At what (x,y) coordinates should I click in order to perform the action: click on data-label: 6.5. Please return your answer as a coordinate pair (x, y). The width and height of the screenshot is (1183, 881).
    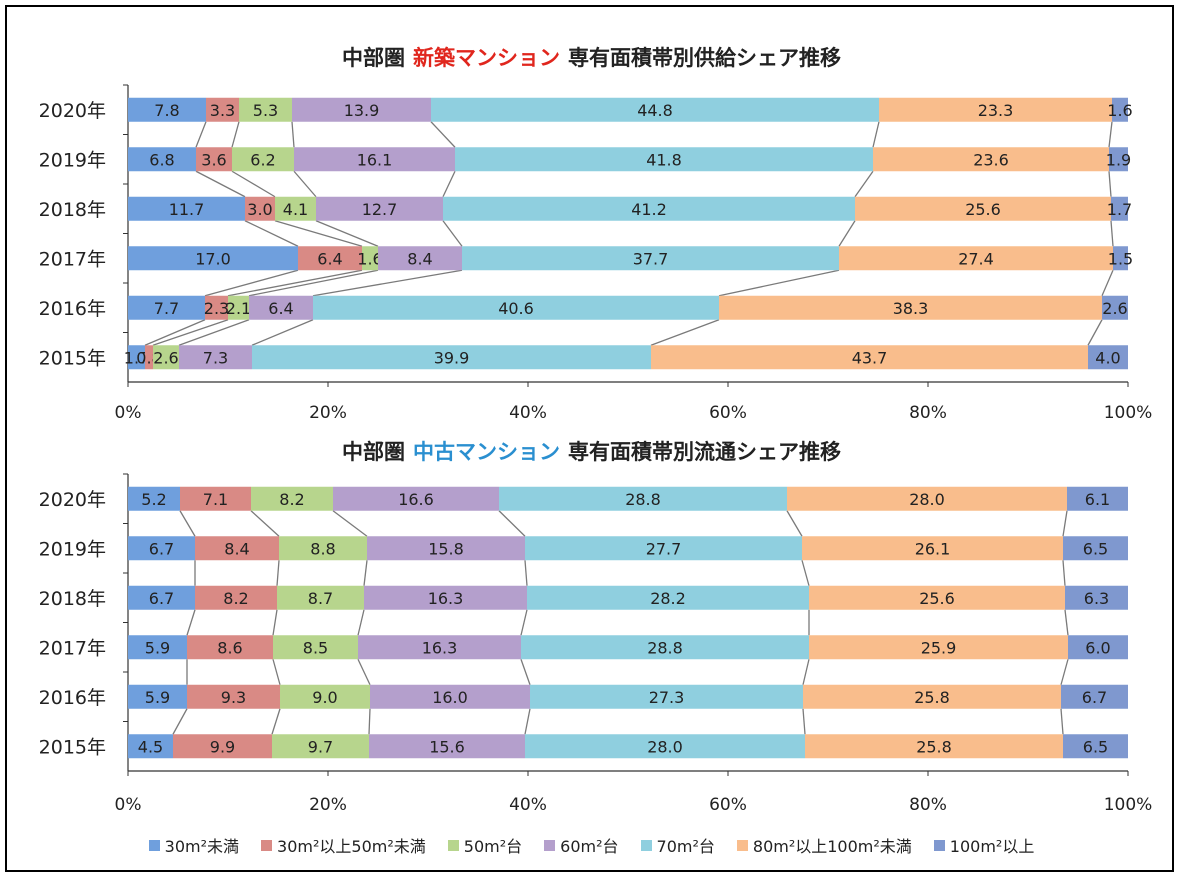
    Looking at the image, I should click on (1095, 548).